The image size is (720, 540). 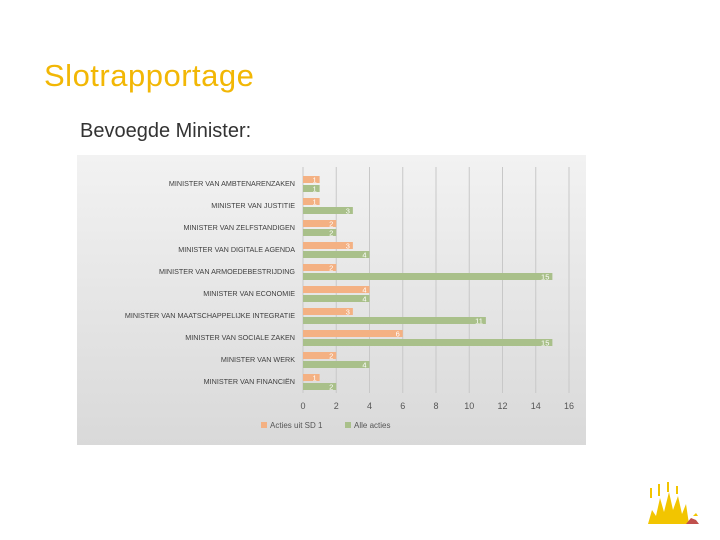 I want to click on x-tick-label: 16, so click(x=569, y=406).